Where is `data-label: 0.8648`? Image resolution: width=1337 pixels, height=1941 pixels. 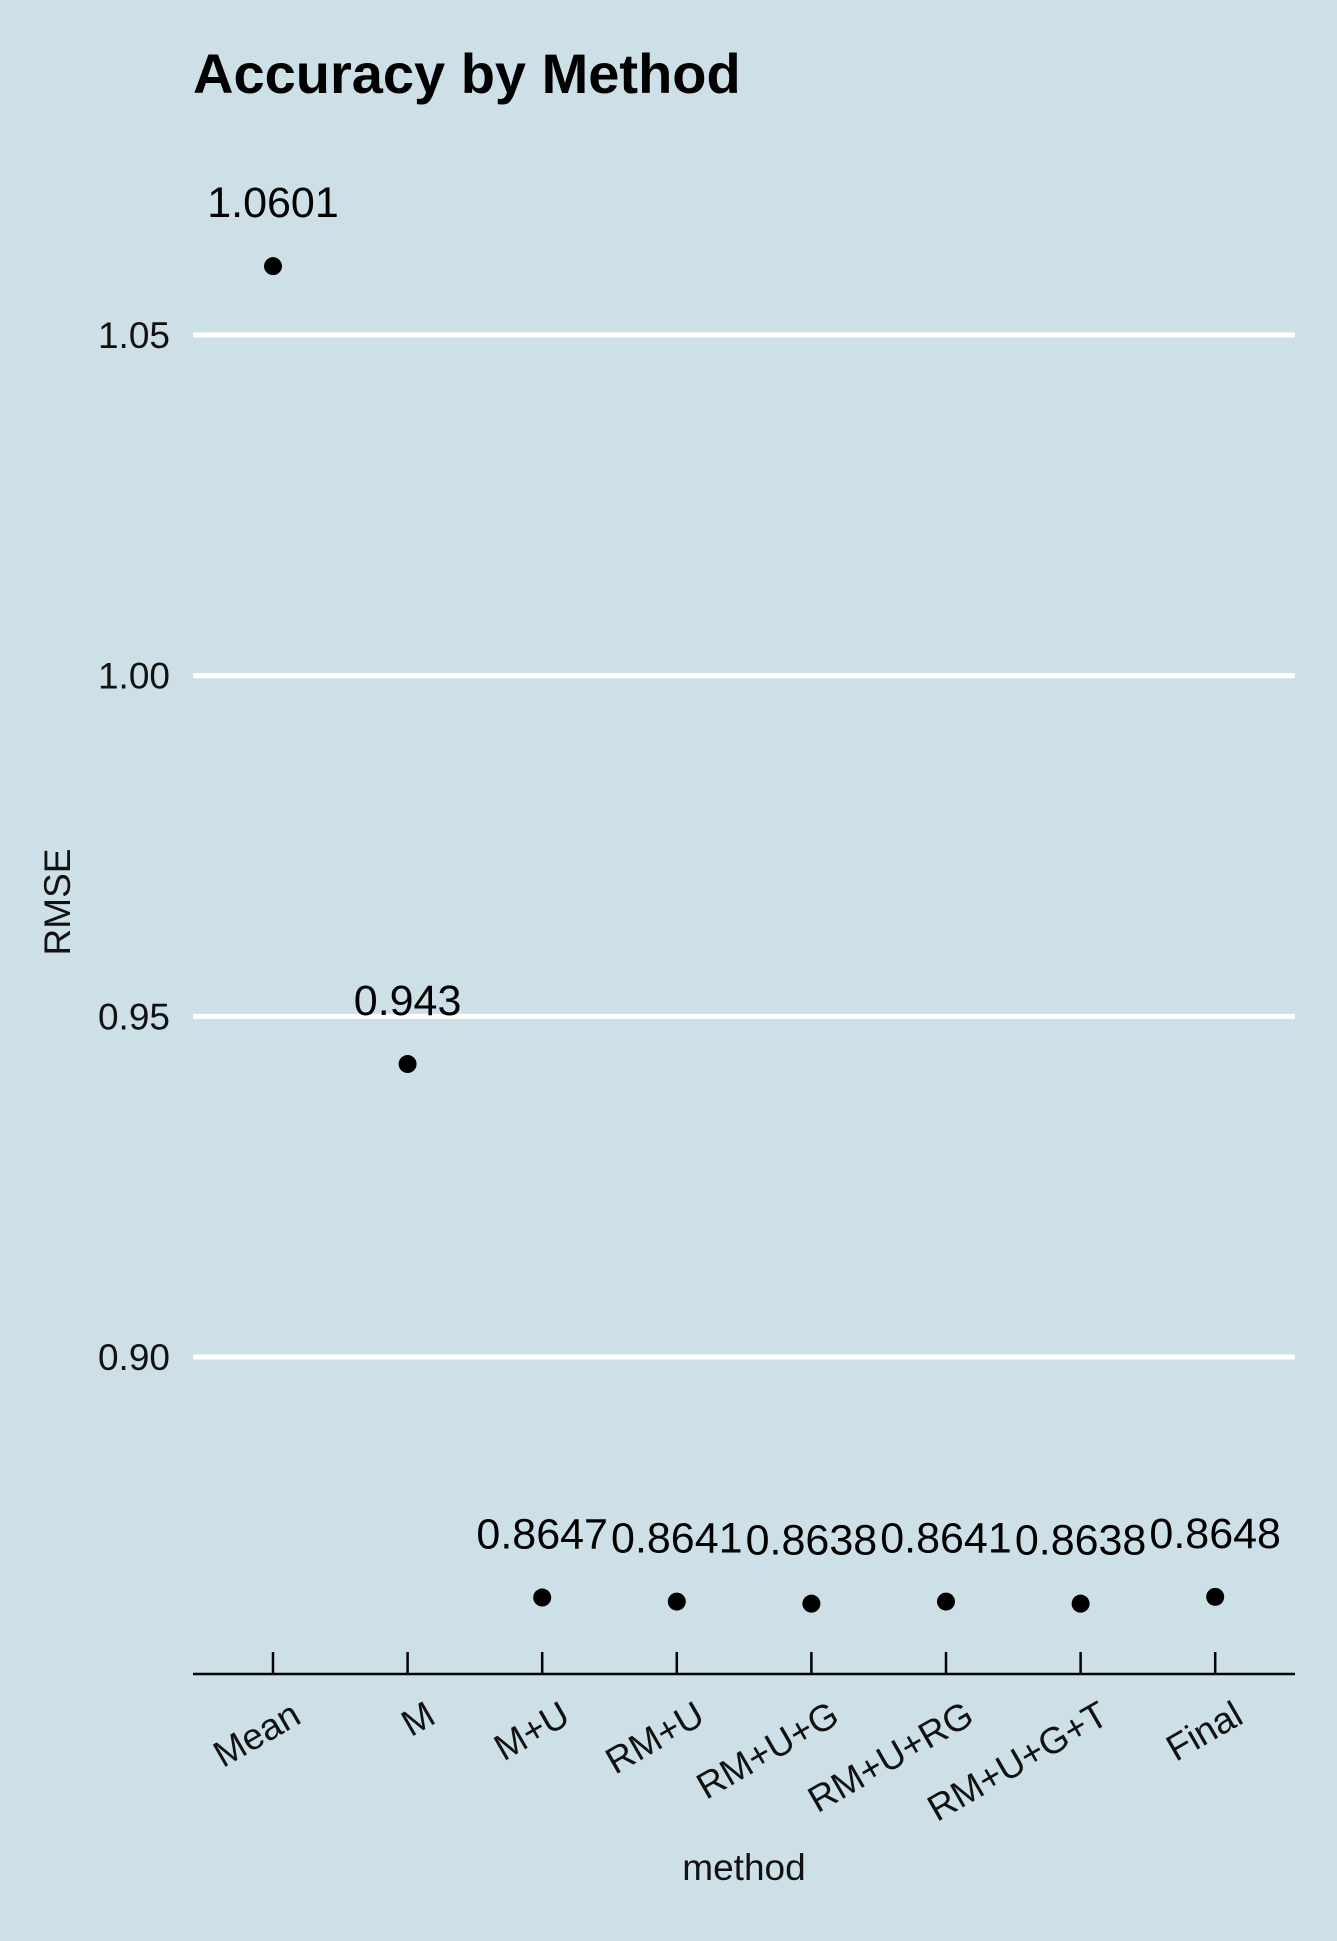
data-label: 0.8648 is located at coordinates (1215, 1534).